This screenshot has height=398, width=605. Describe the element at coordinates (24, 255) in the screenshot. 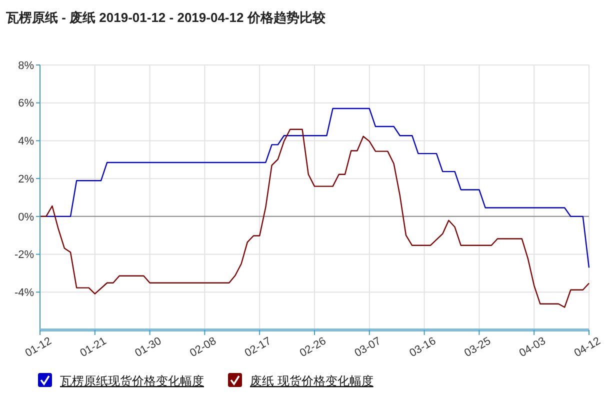

I see `y-tick-label: -2%` at that location.